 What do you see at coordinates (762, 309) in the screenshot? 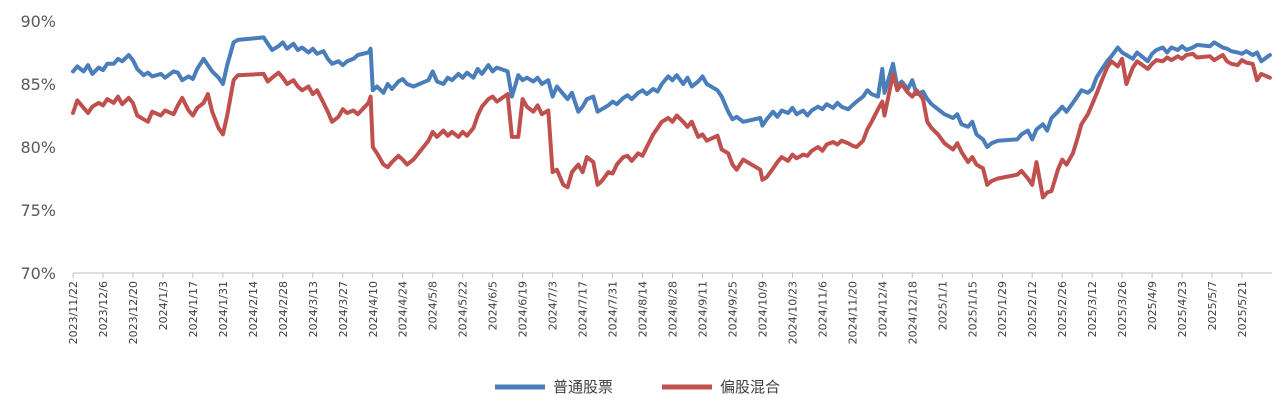
I see `x-tick-label: 2024/10/9` at bounding box center [762, 309].